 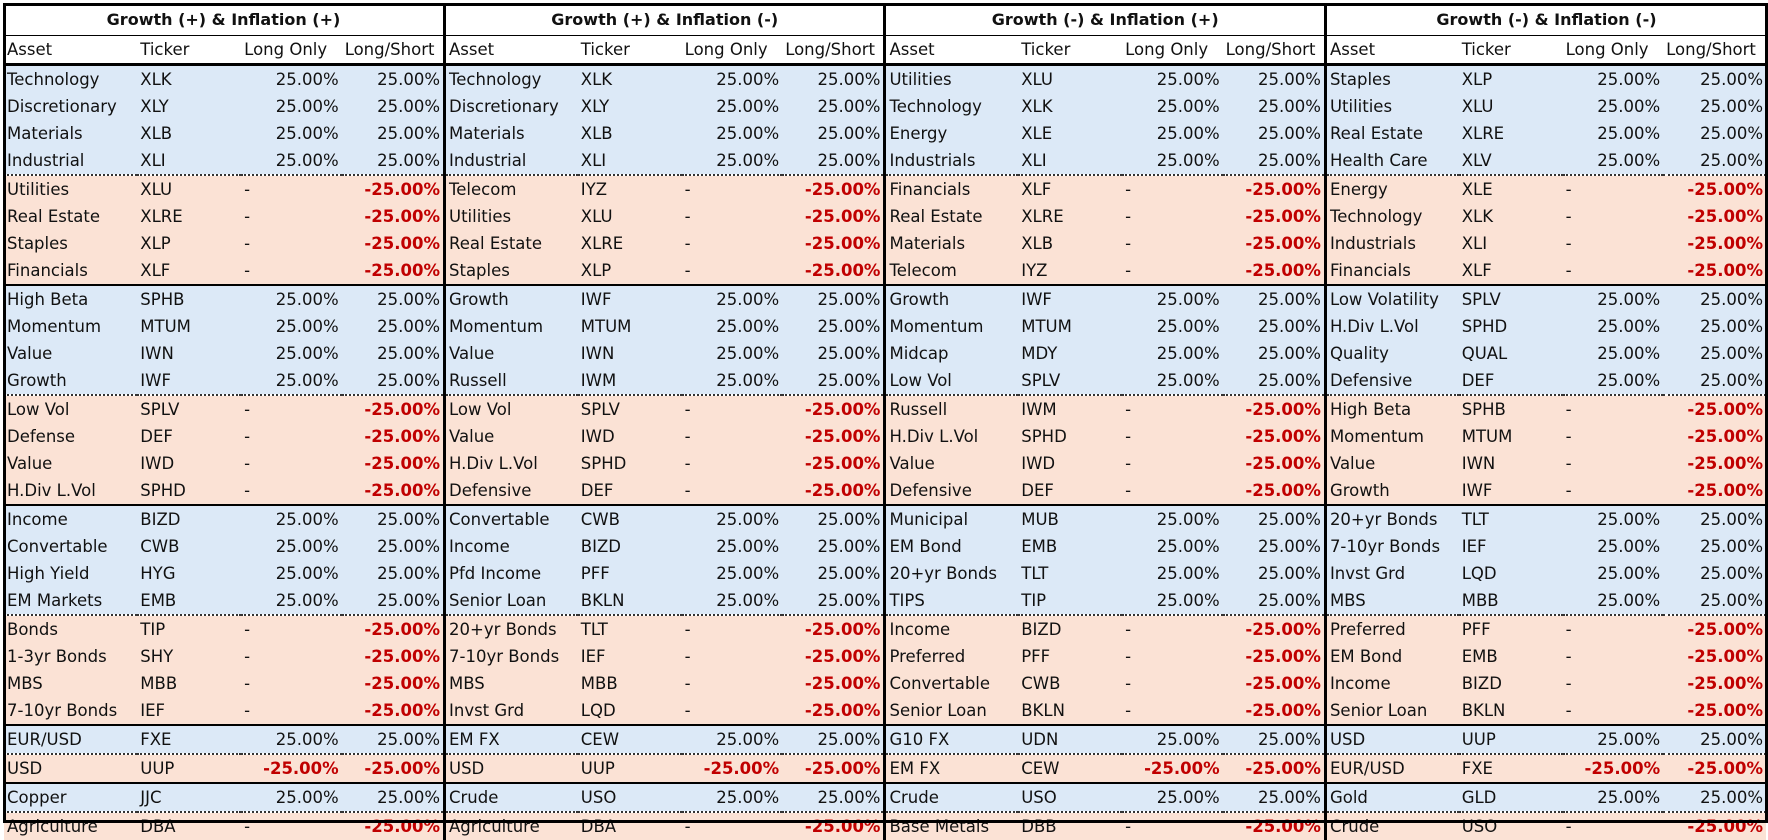 I want to click on asset-cell: 7-10yr Bonds, so click(x=510, y=656).